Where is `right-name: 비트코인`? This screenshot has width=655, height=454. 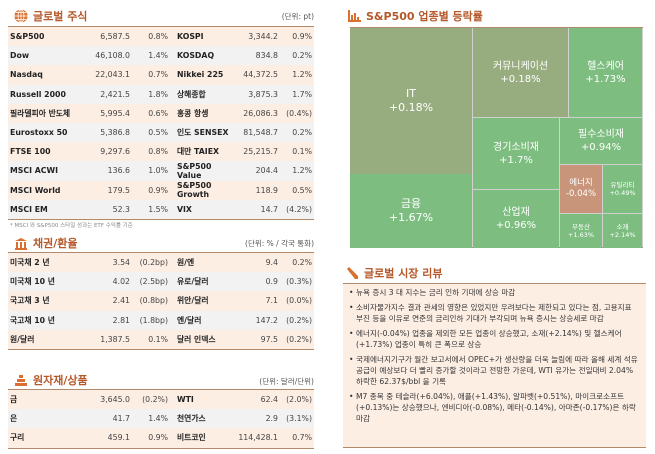
right-name: 비트코인 is located at coordinates (191, 438).